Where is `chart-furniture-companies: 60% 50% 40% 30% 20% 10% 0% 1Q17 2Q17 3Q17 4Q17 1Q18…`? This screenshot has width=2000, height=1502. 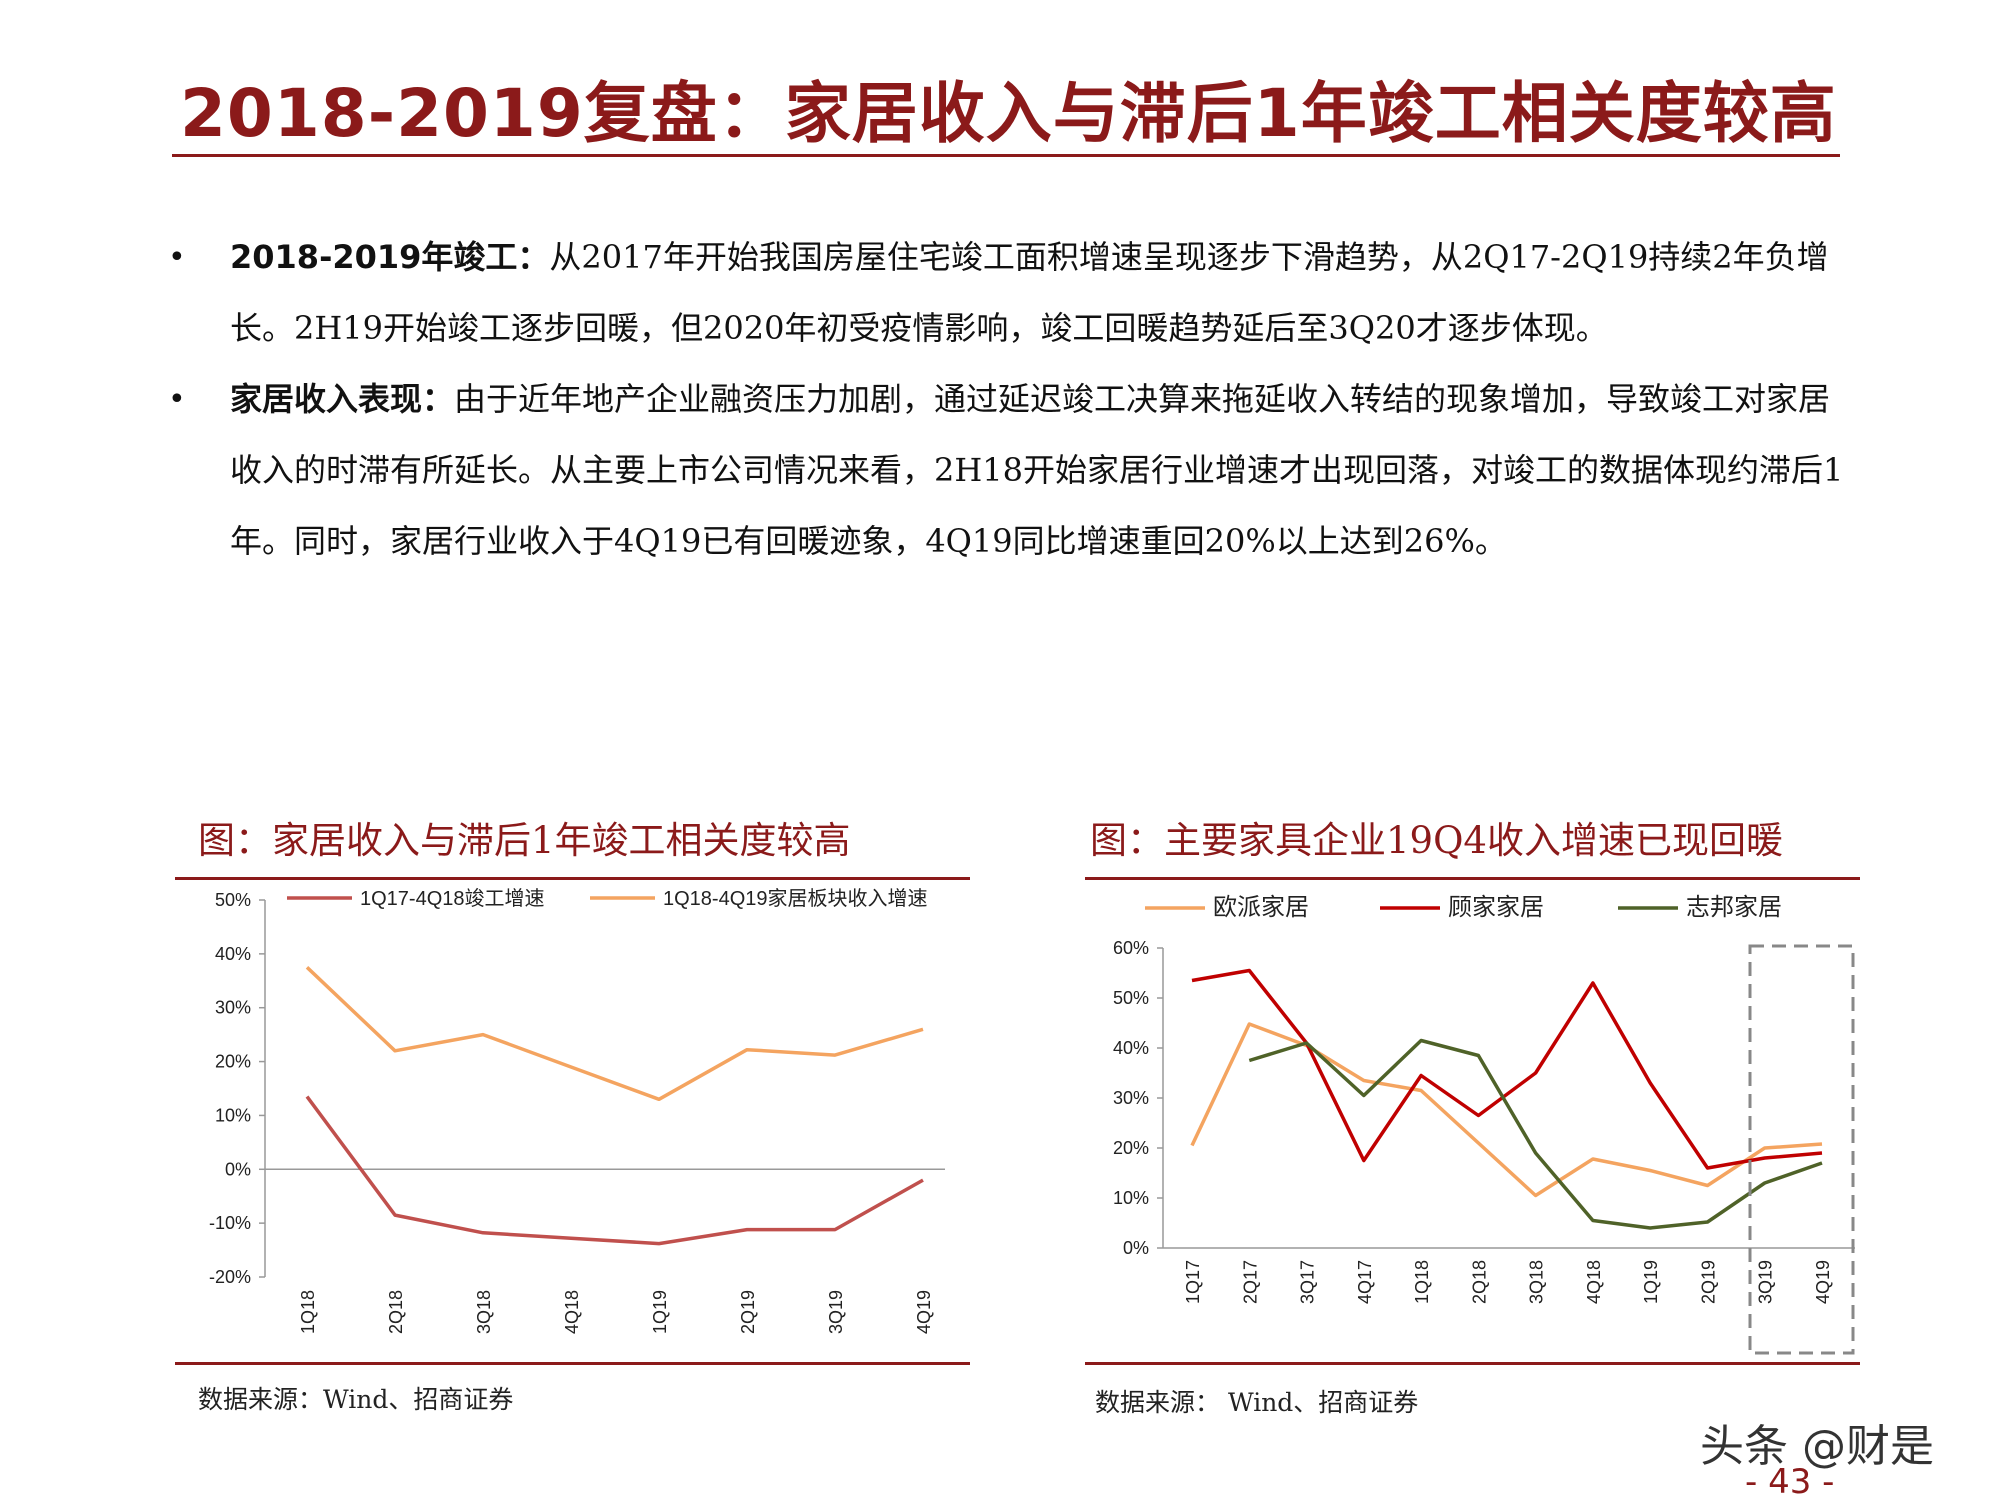 chart-furniture-companies: 60% 50% 40% 30% 20% 10% 0% 1Q17 2Q17 3Q17 4Q17 1Q18… is located at coordinates (1484, 1124).